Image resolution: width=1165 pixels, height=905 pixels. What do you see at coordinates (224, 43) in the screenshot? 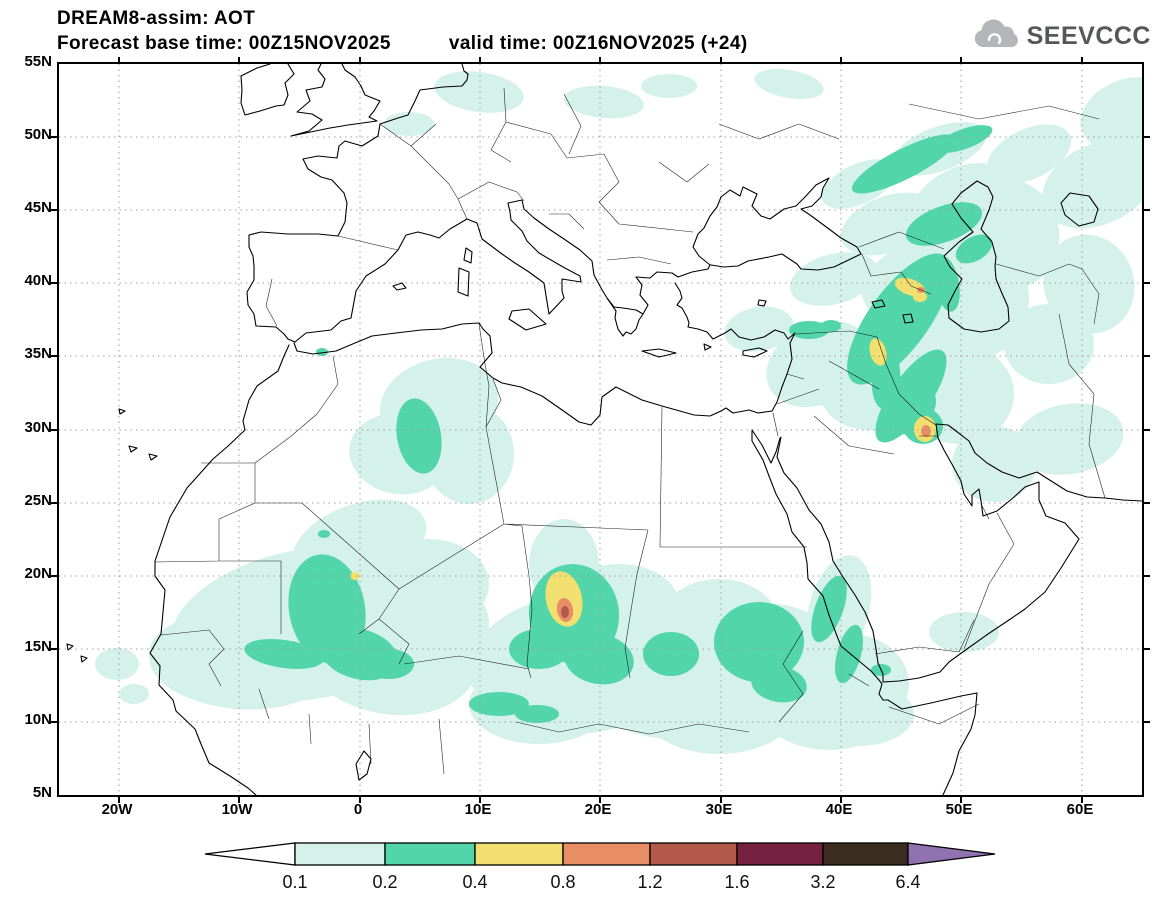
I see `forecast-base-time: Forecast base time: 00Z15NOV2025` at bounding box center [224, 43].